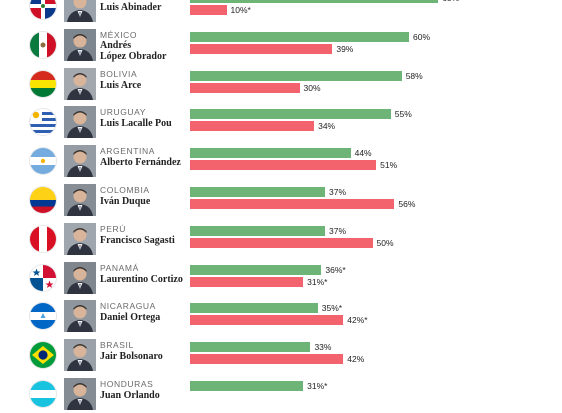  What do you see at coordinates (140, 163) in the screenshot?
I see `leader-name: Alberto Fernández` at bounding box center [140, 163].